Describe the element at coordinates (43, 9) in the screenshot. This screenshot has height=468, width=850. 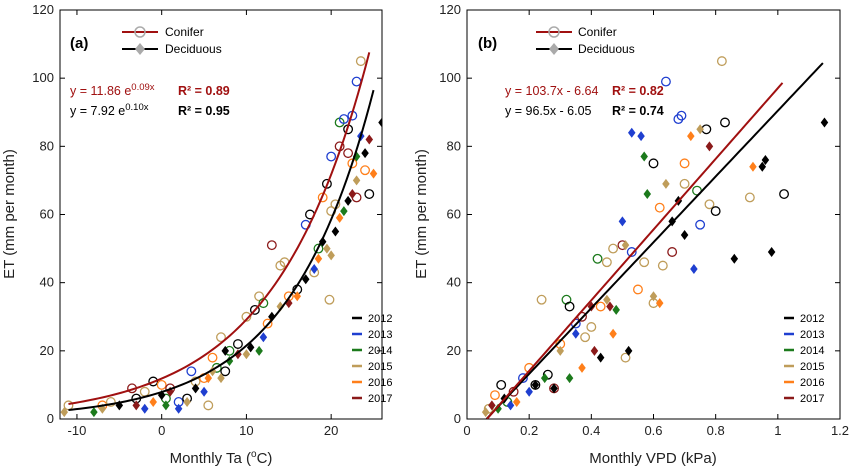
I see `y-tick-label: 120` at that location.